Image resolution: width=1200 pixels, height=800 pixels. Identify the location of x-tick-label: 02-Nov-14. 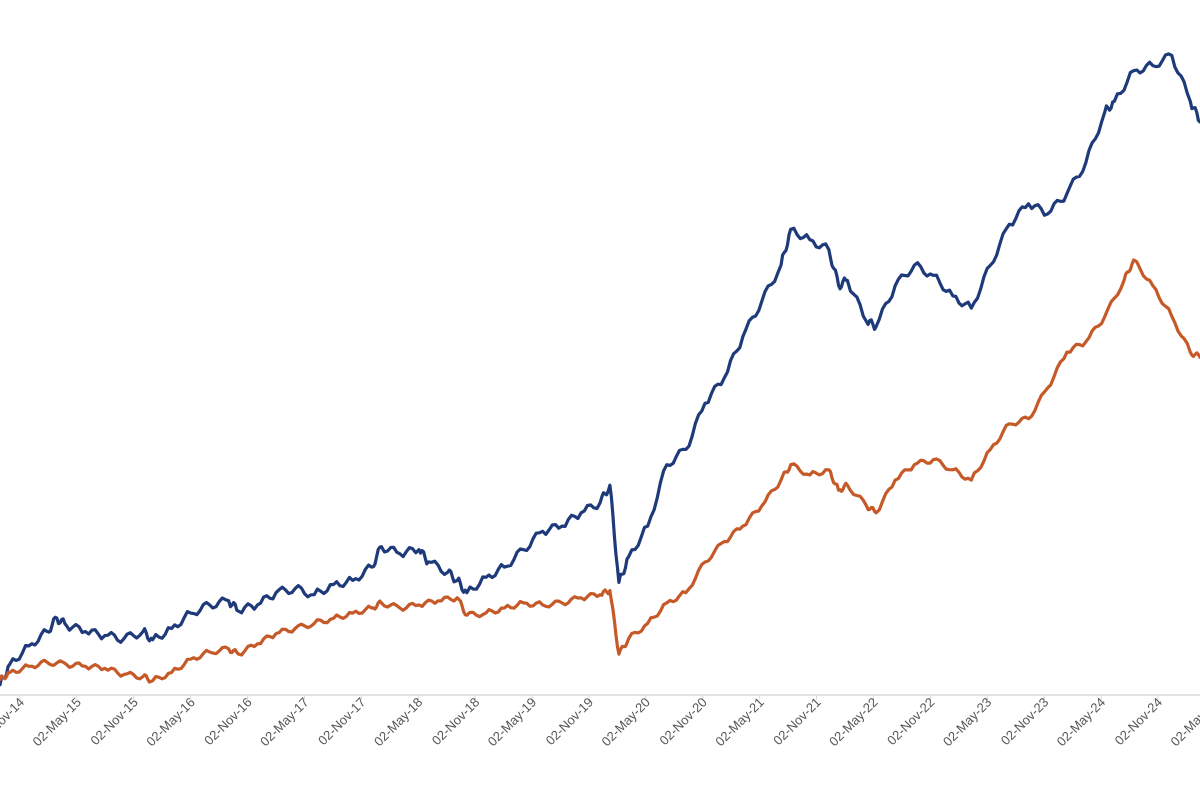
(13, 722).